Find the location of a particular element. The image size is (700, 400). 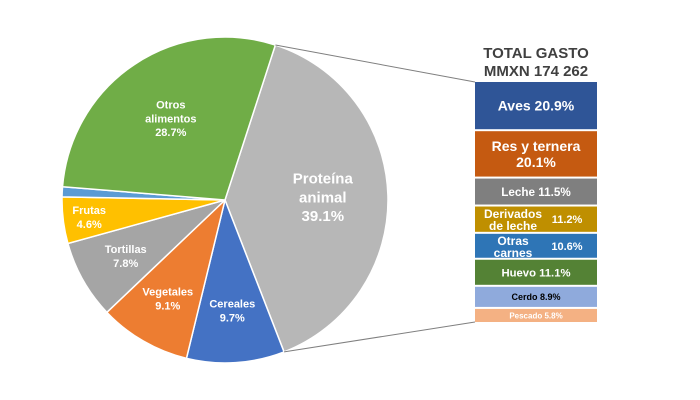

connector-line-bottom is located at coordinates (380, 337).